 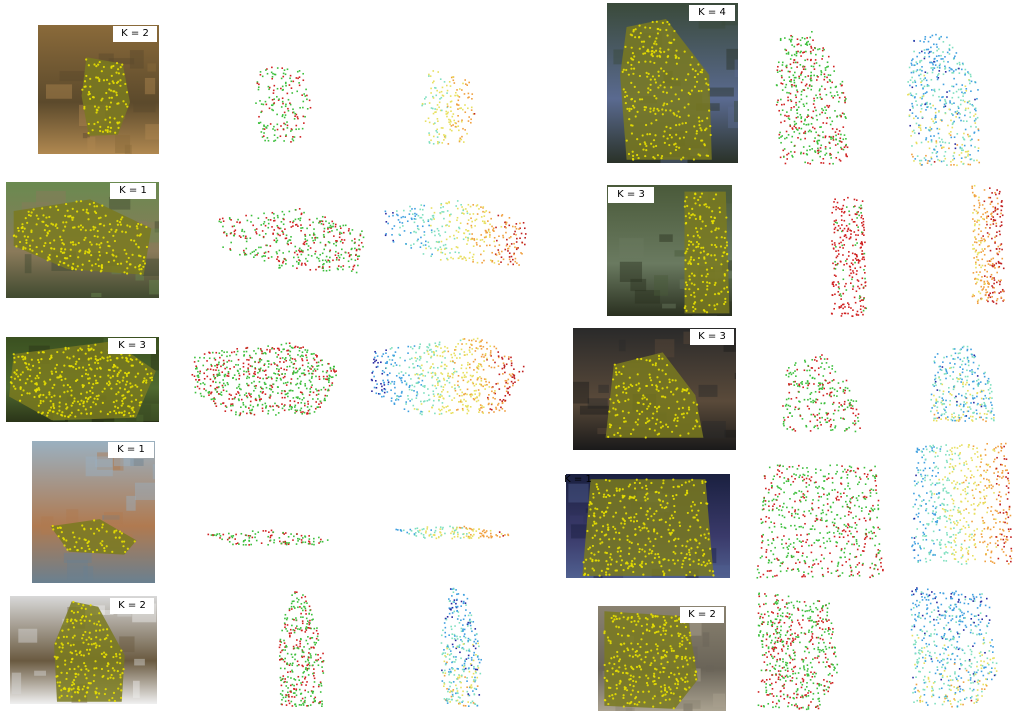 What do you see at coordinates (669, 250) in the screenshot?
I see `input-frame-tractor` at bounding box center [669, 250].